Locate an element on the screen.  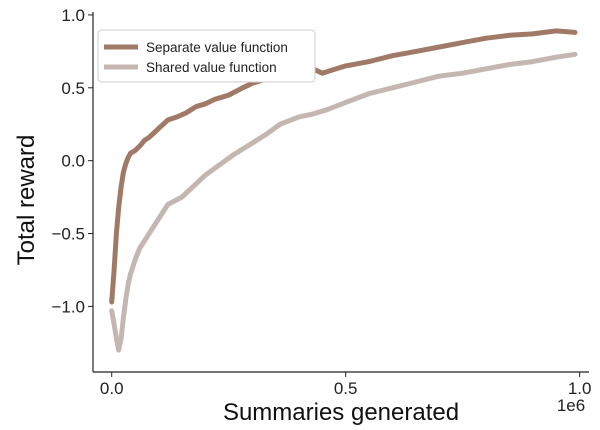
x-axis-label: Summaries generated is located at coordinates (341, 412).